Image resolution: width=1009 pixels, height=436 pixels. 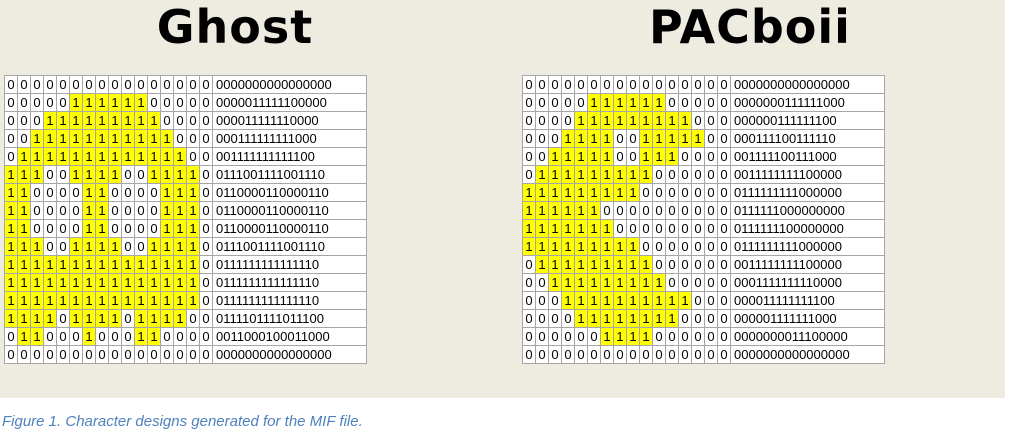 What do you see at coordinates (289, 174) in the screenshot?
I see `binary-row-label: 0111001111001110` at bounding box center [289, 174].